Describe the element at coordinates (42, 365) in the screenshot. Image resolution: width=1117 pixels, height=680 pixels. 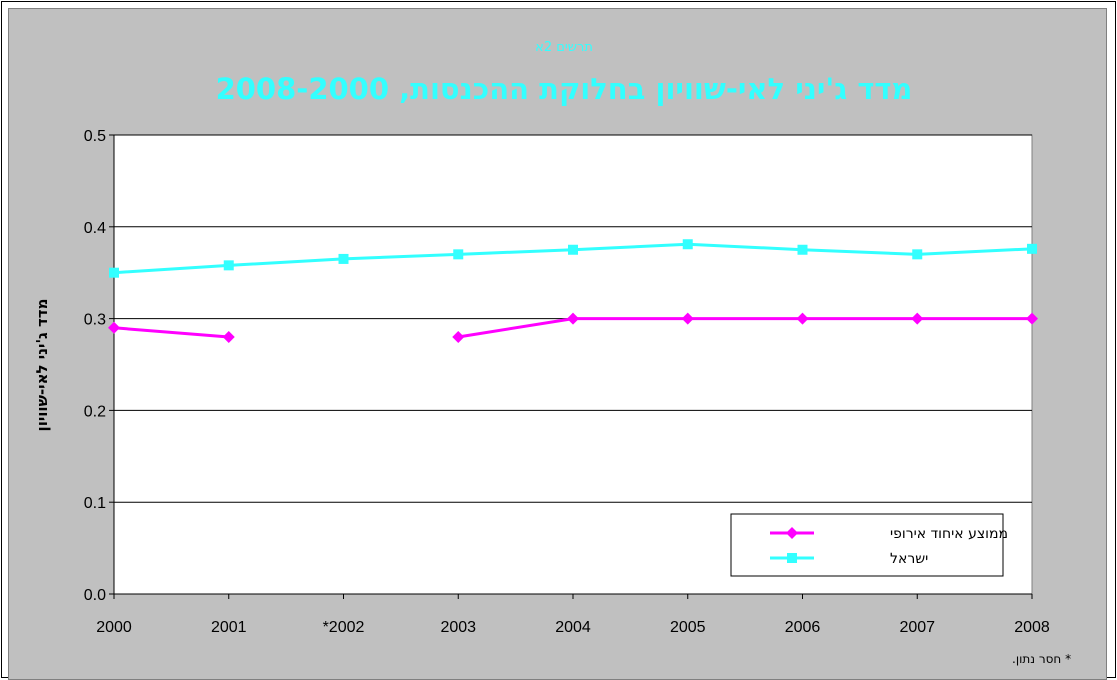
I see `y-axis-label: מדד ג'יני לאי-שוויון` at that location.